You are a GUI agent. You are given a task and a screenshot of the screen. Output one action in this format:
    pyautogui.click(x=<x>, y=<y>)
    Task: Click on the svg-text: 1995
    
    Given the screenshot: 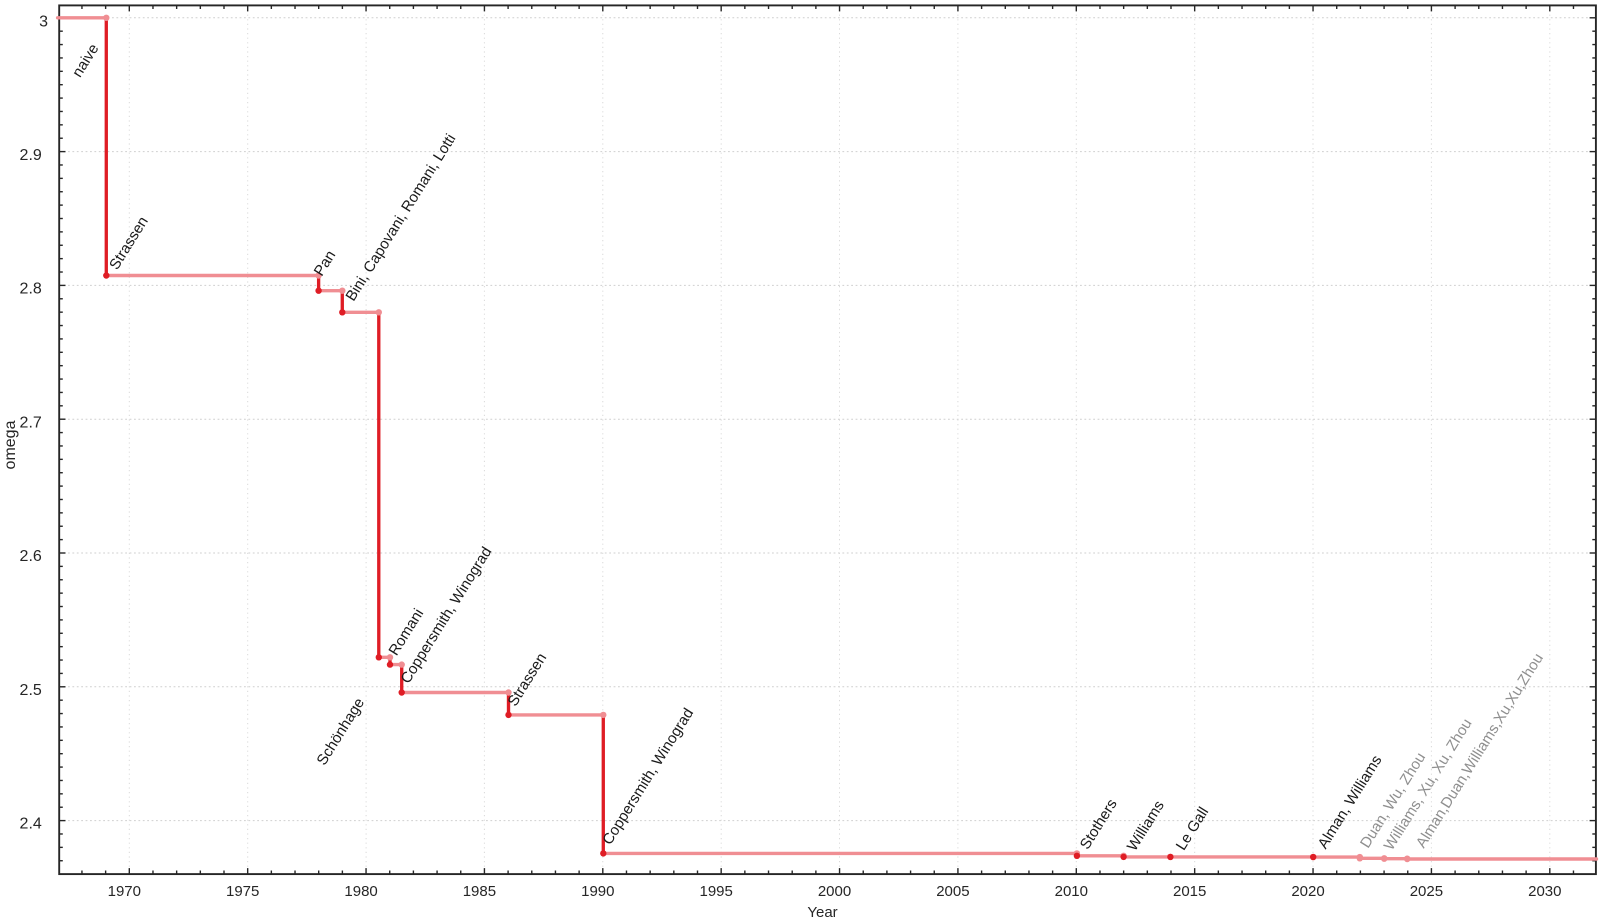 What is the action you would take?
    pyautogui.click(x=716, y=891)
    